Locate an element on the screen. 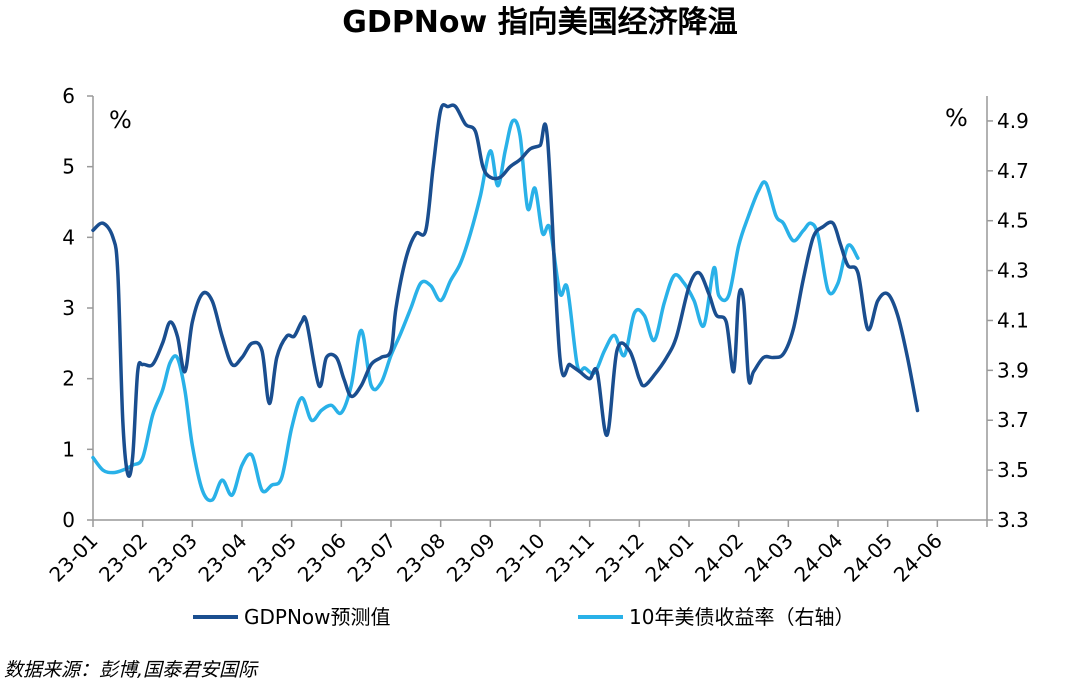 The image size is (1080, 690). right-tick-label: 3.7 is located at coordinates (1013, 420).